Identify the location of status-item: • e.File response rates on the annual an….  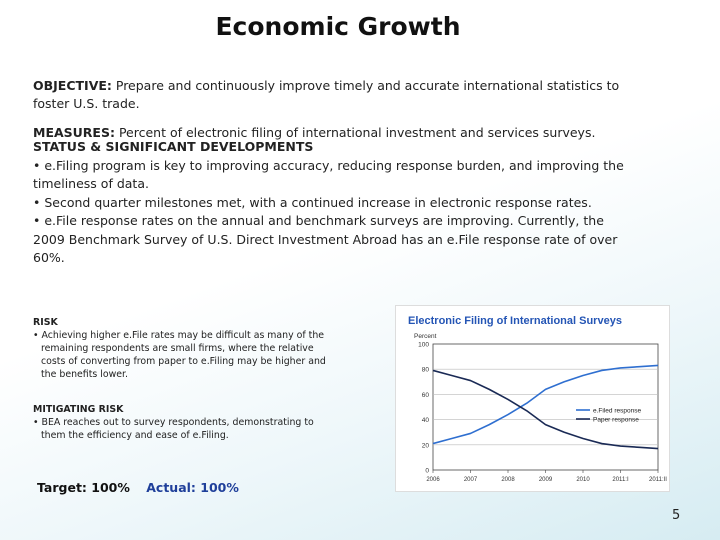
(325, 239).